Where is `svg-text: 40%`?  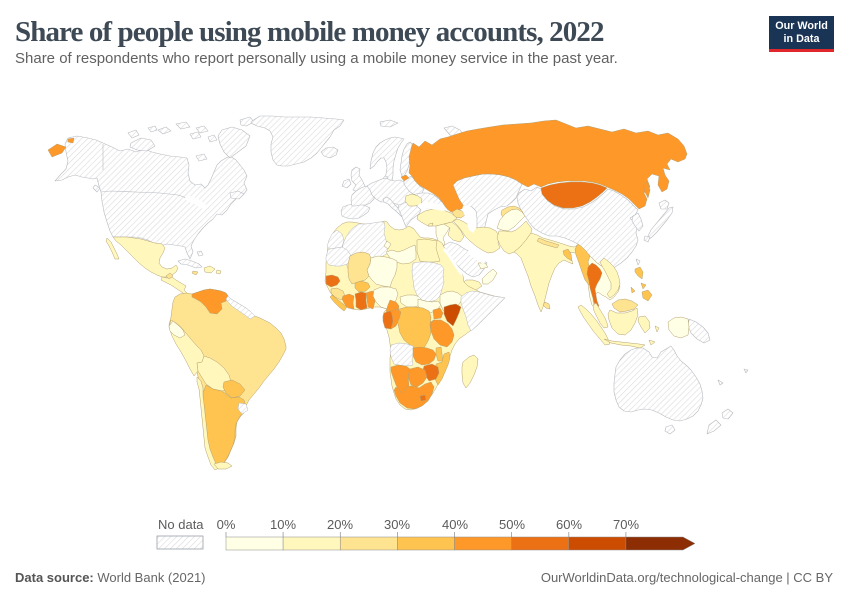 svg-text: 40% is located at coordinates (455, 524).